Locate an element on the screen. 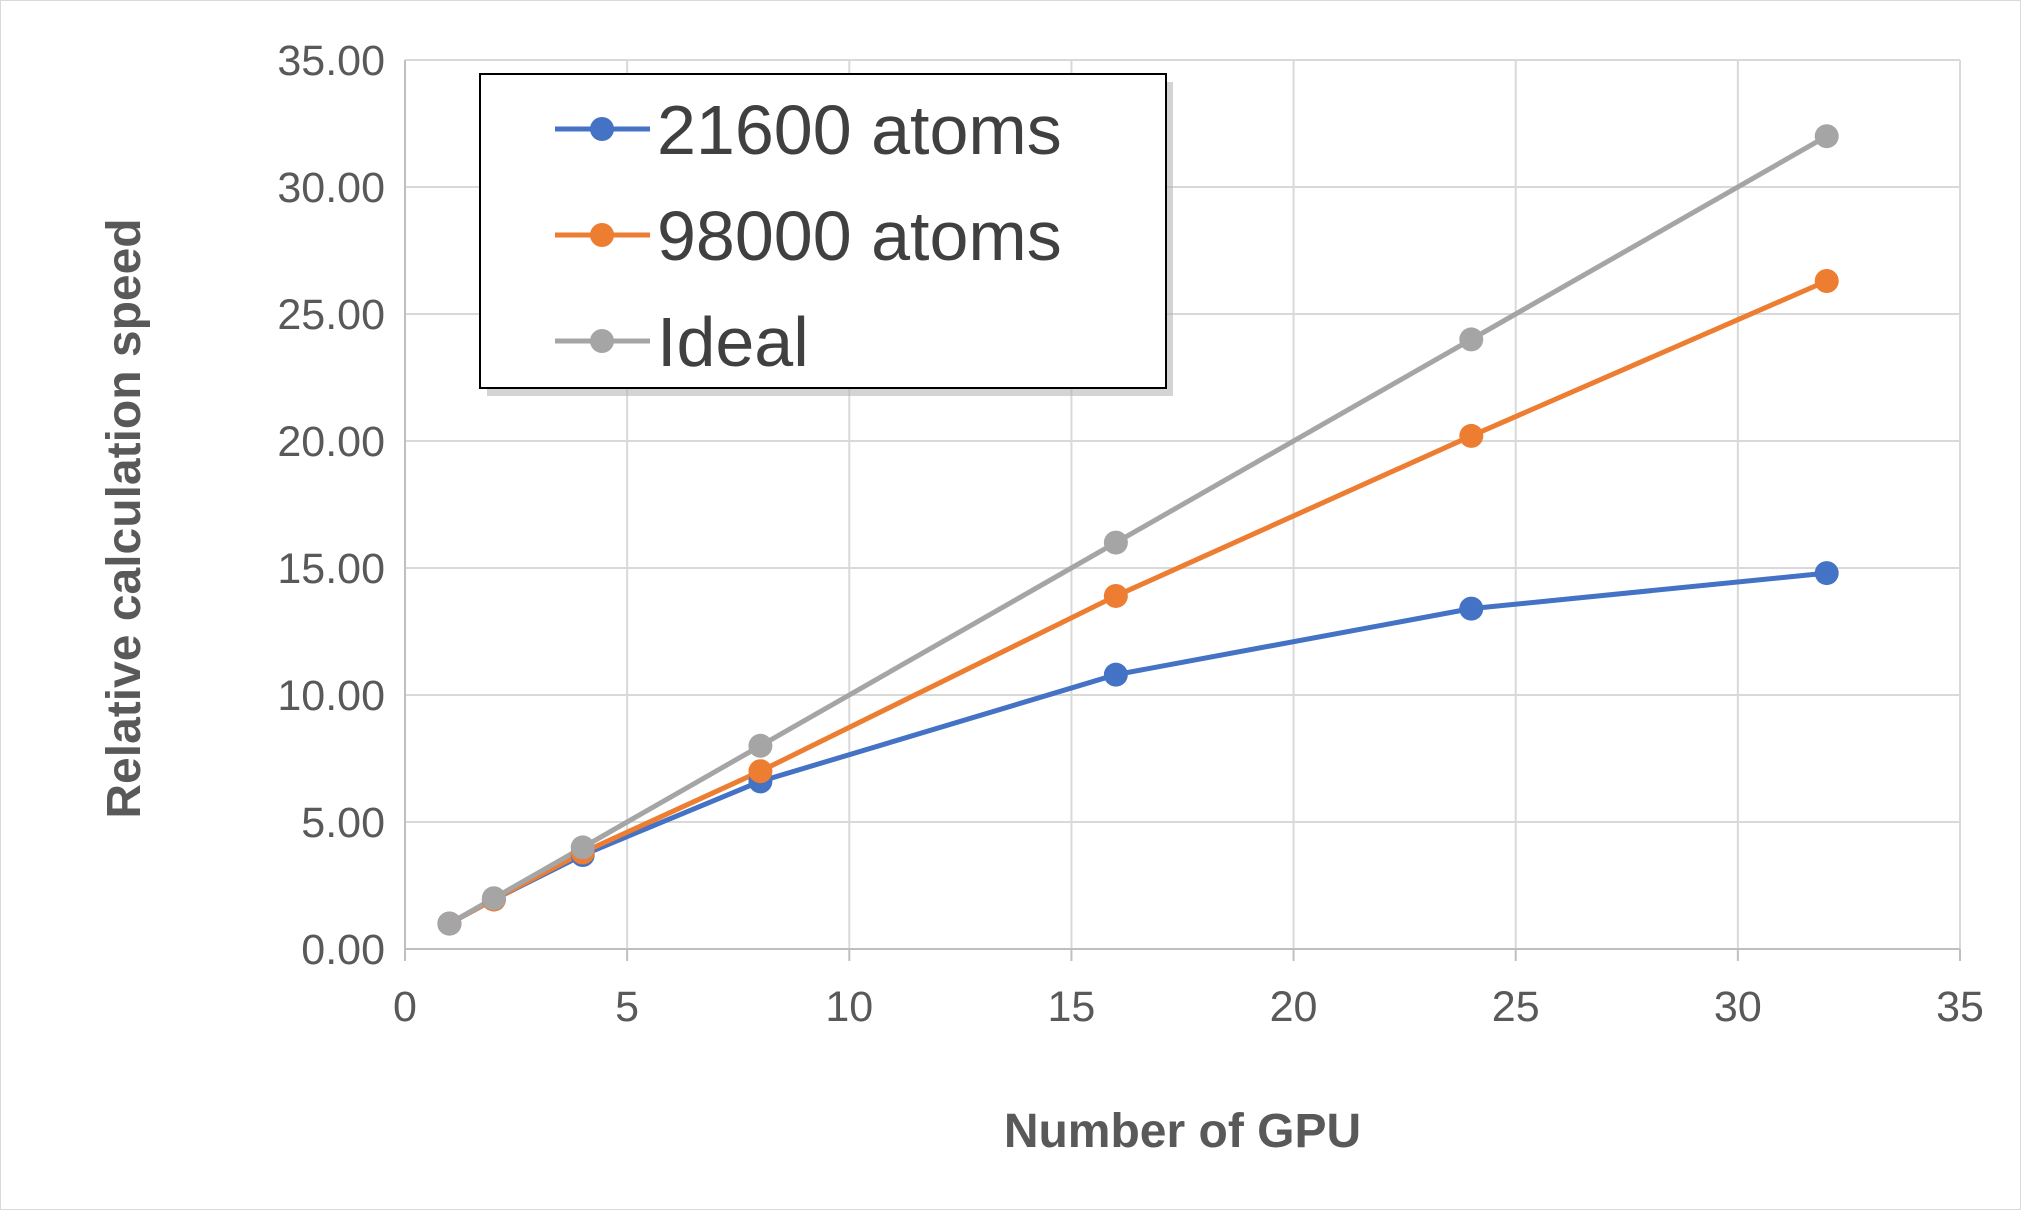  x-tick-label: 15 is located at coordinates (1072, 1007).